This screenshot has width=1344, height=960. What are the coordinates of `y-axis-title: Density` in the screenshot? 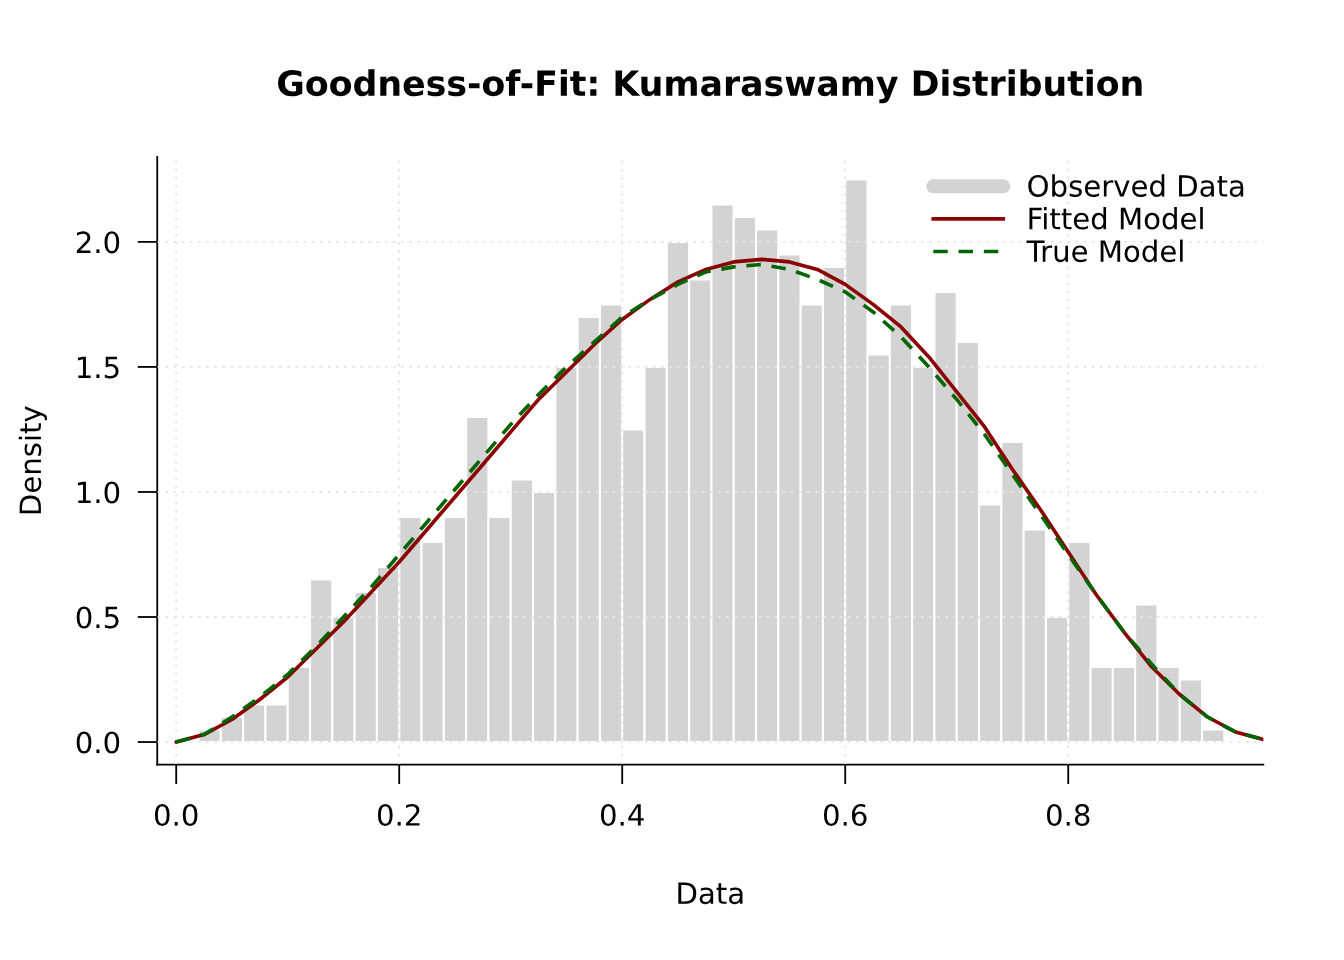 It's located at (32, 460).